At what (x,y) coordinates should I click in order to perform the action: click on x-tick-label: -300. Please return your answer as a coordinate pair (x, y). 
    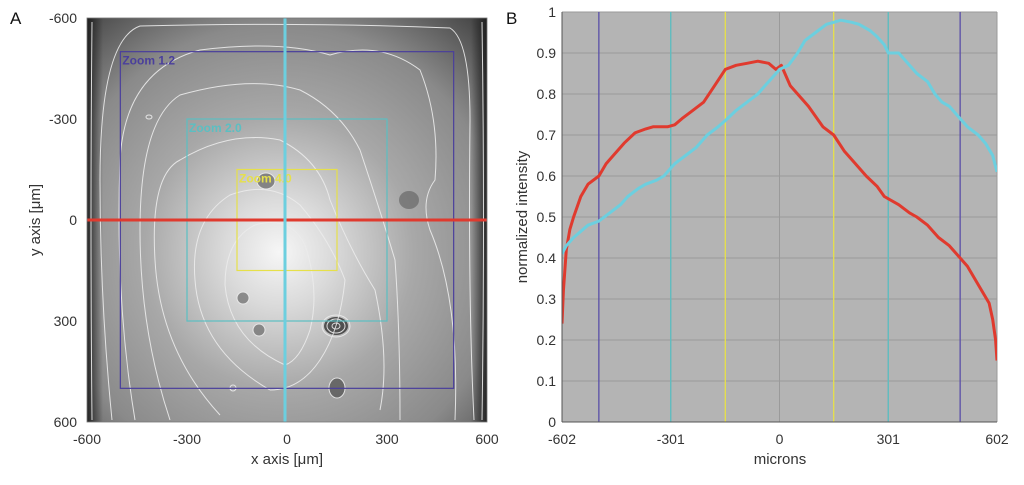
    Looking at the image, I should click on (187, 439).